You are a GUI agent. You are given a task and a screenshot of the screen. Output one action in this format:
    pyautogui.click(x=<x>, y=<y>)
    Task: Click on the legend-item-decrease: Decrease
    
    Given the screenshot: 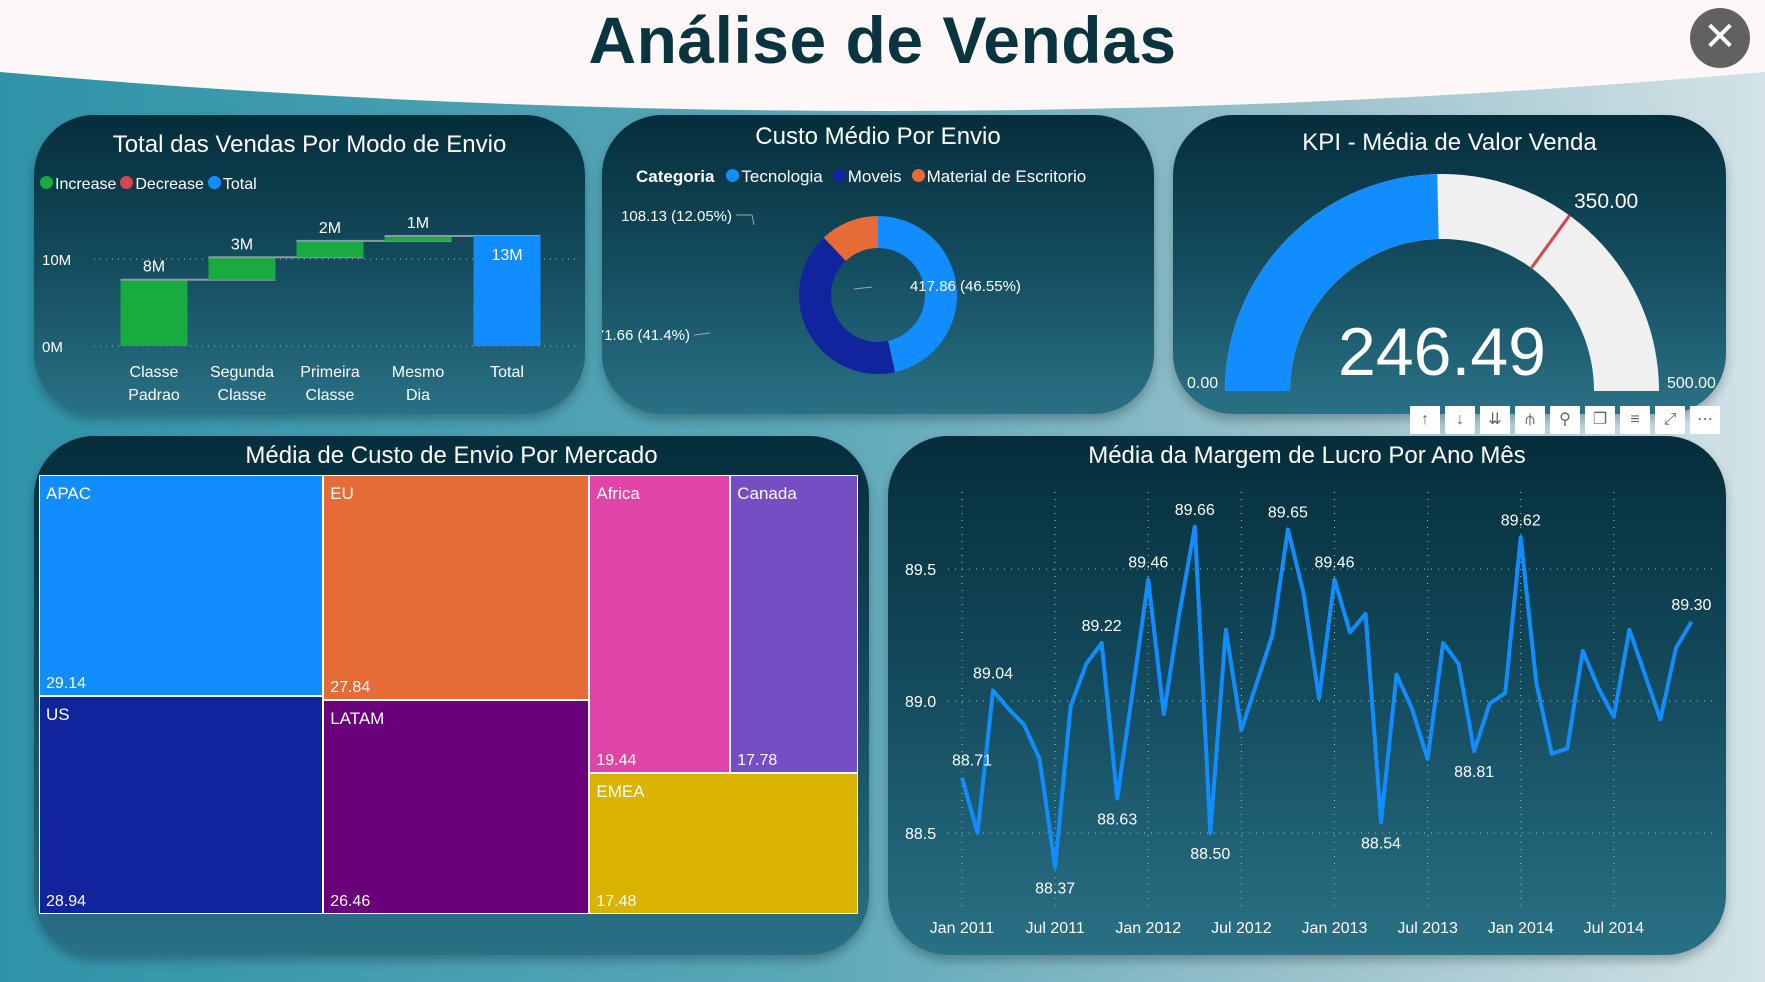 What is the action you would take?
    pyautogui.click(x=162, y=185)
    